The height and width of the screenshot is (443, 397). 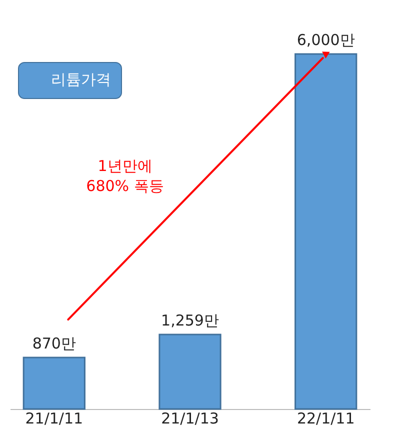 What do you see at coordinates (54, 419) in the screenshot?
I see `x-tick-label: 21/1/11` at bounding box center [54, 419].